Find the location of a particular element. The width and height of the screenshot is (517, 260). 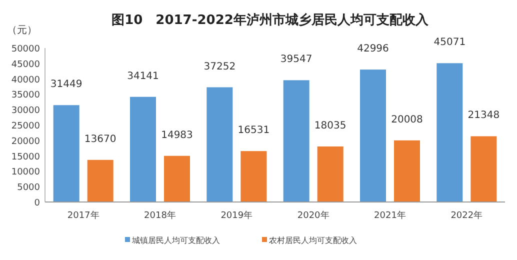

data-label: 21348 is located at coordinates (484, 116).